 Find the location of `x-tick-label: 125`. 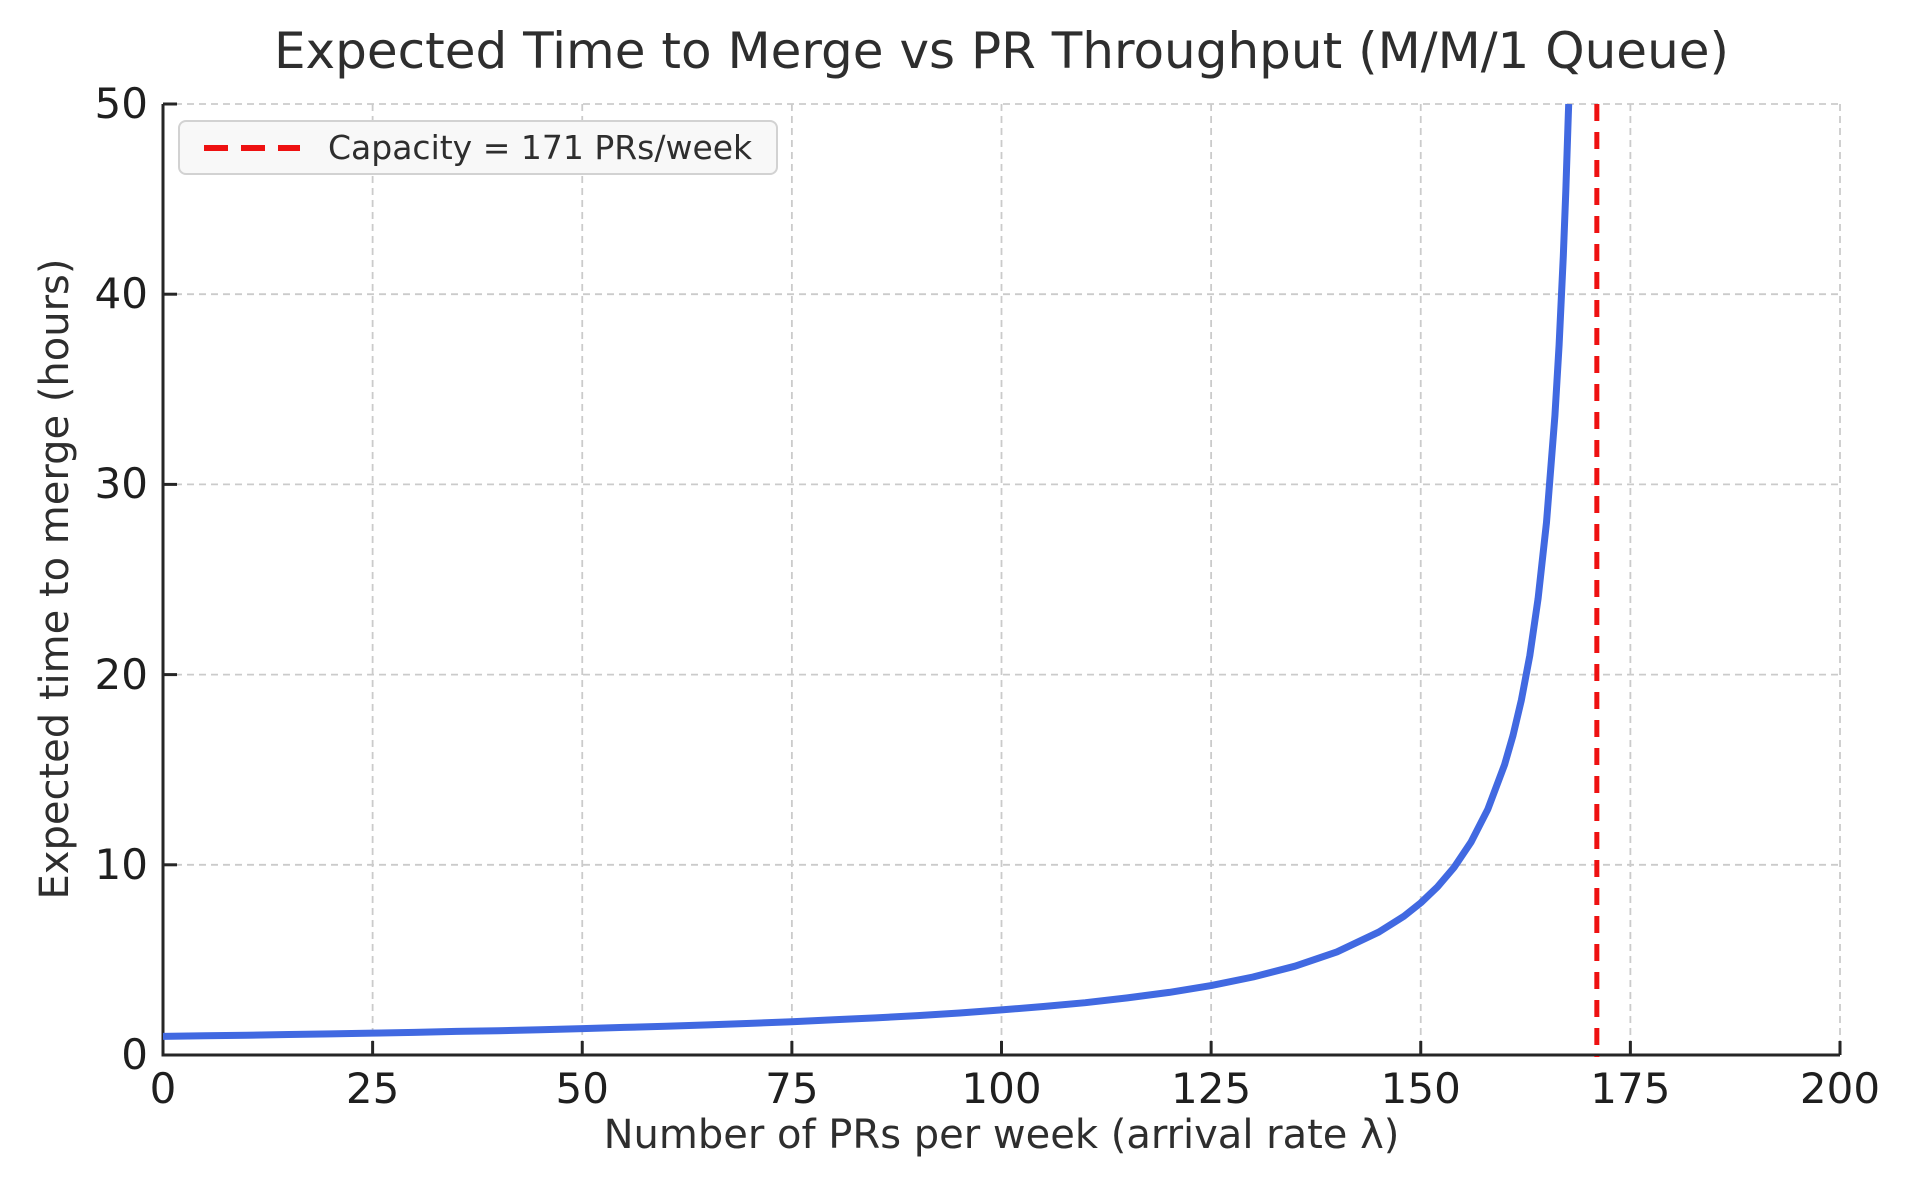

x-tick-label: 125 is located at coordinates (1211, 1088).